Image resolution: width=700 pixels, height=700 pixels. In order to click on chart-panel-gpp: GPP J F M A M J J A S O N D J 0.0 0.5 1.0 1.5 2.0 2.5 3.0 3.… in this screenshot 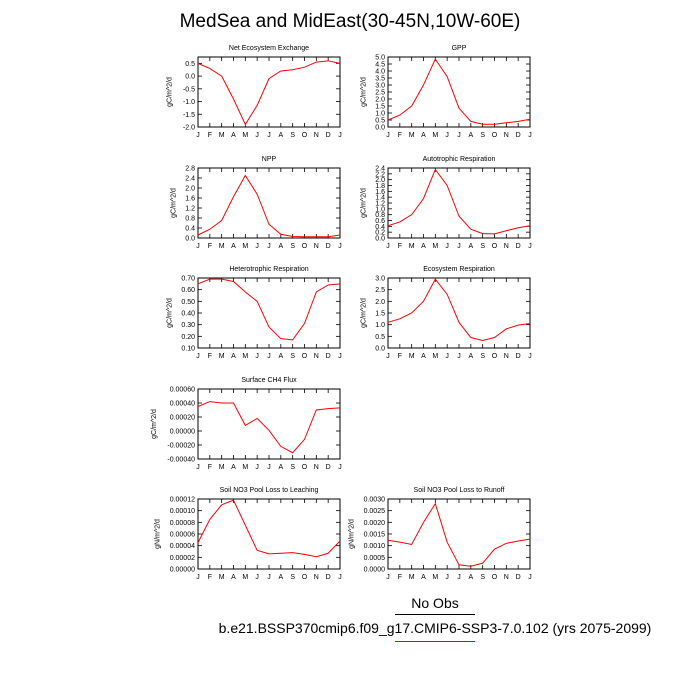, I will do `click(445, 92)`.